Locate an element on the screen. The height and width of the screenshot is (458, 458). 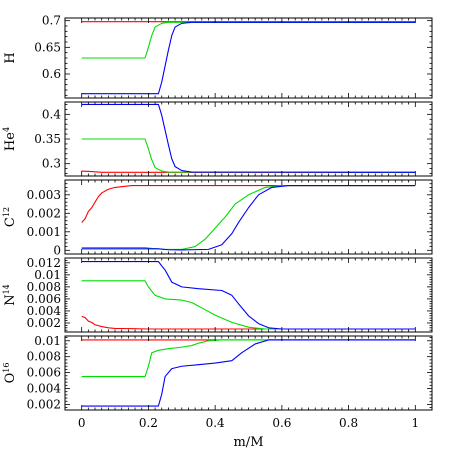
panel-4-y-axis-label: N14 is located at coordinates (10, 295).